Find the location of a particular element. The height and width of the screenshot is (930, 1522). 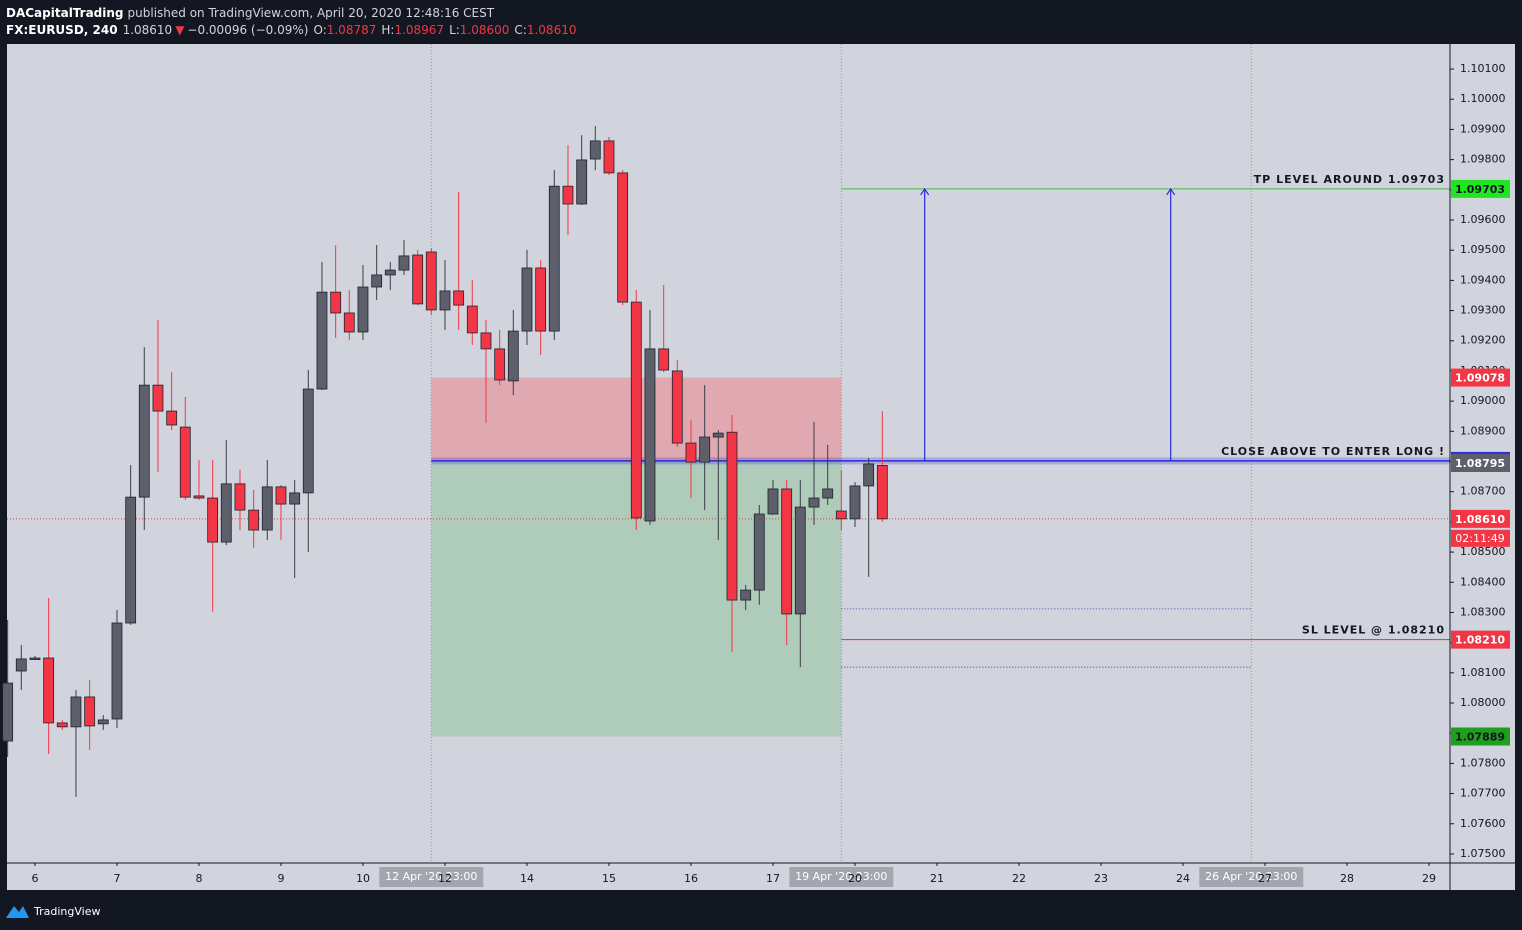

c: 1.08610 is located at coordinates (552, 30).